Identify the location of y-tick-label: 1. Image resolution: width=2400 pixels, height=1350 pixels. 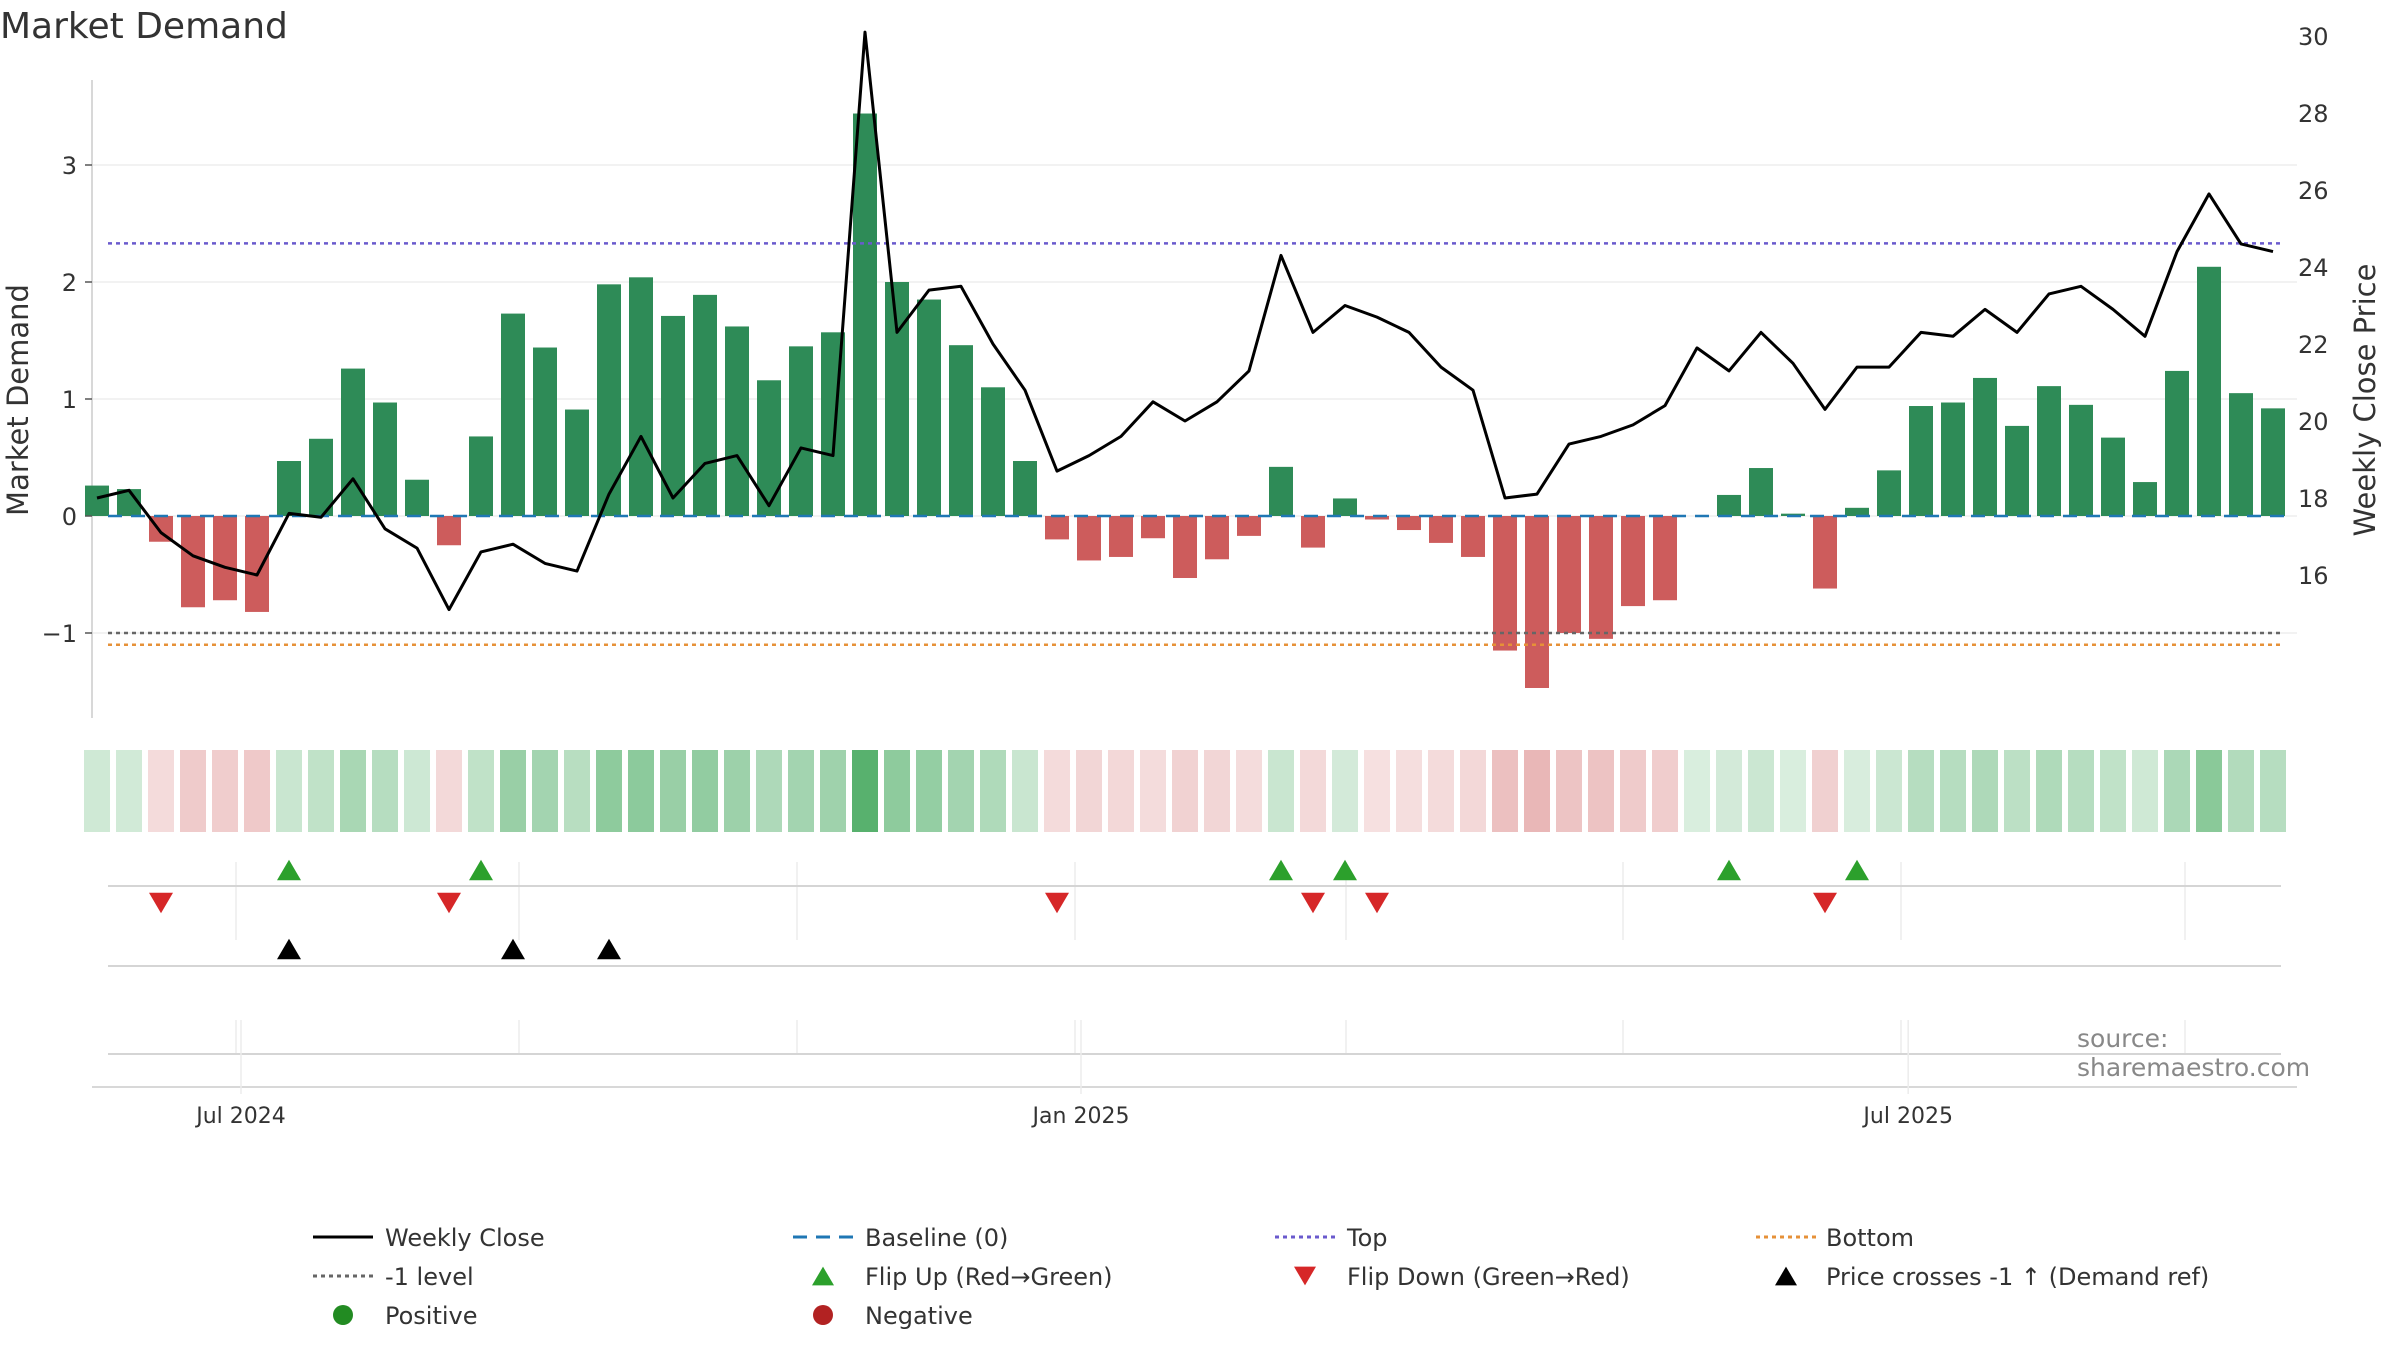
(69, 400).